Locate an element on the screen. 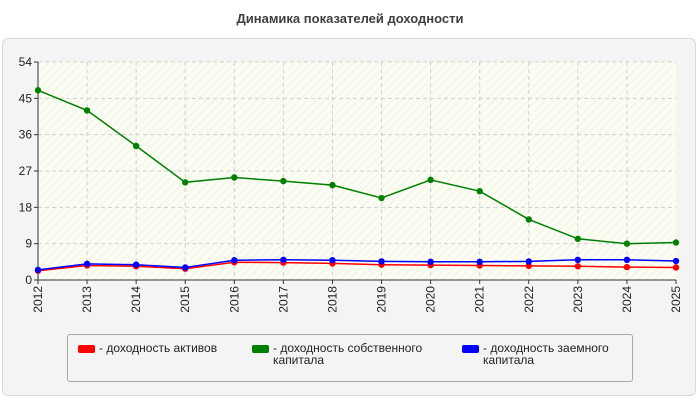 The width and height of the screenshot is (700, 400). x-tick-label: 2020 is located at coordinates (431, 299).